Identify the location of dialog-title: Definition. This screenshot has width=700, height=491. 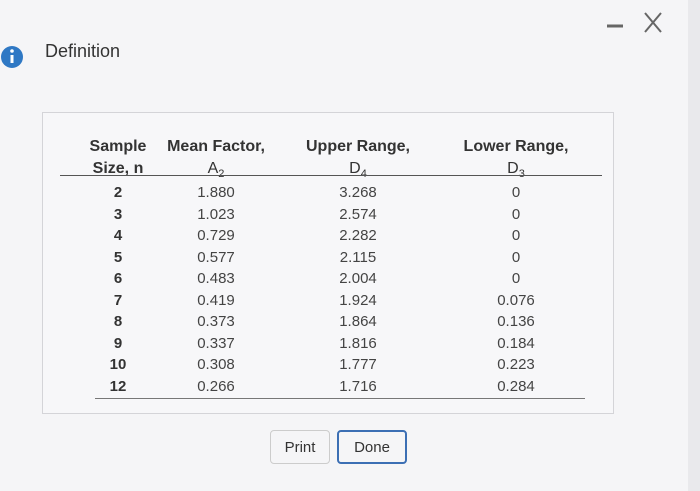
(83, 51).